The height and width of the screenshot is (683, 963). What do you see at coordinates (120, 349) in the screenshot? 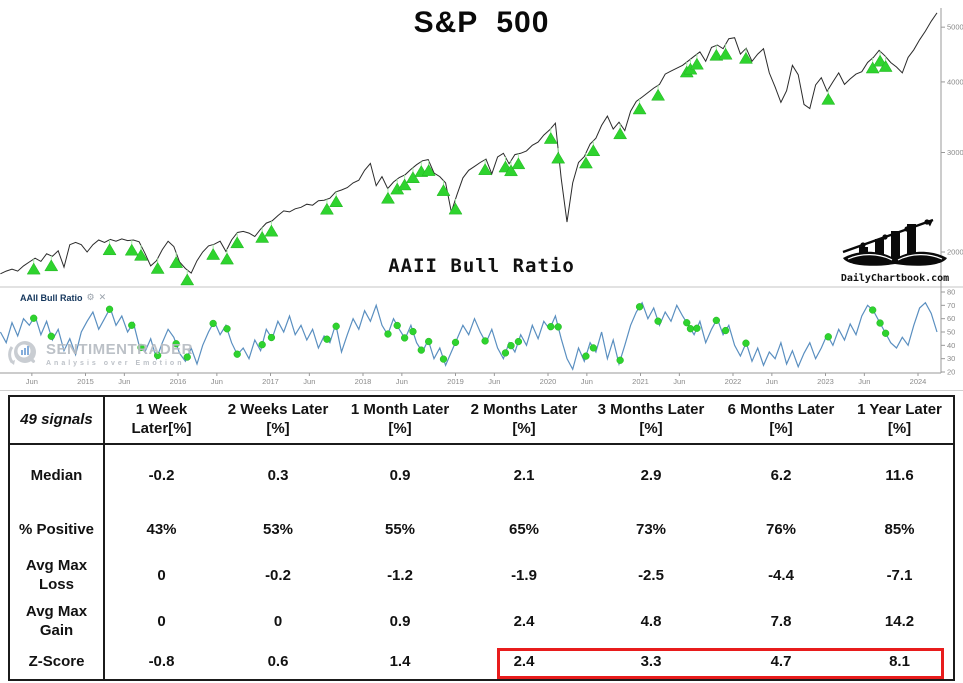
I see `watermark-brand: SENTIMENTRADER` at bounding box center [120, 349].